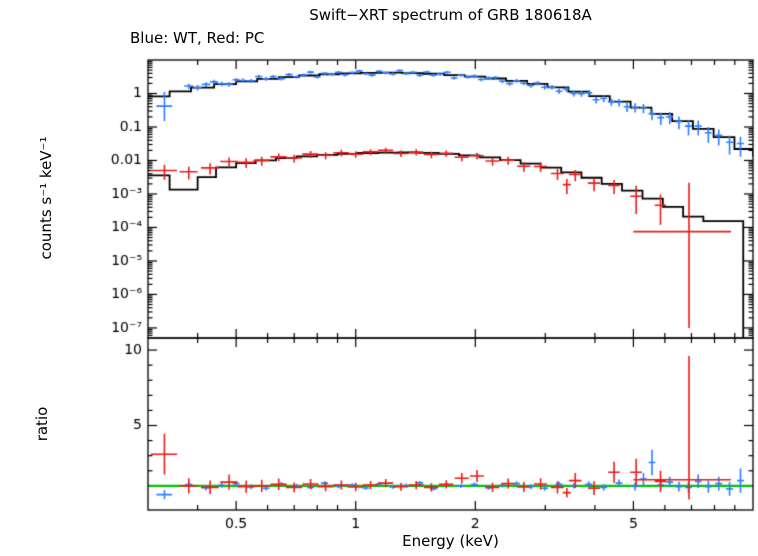  I want to click on y-axis-label-counts: counts s⁻¹ keV⁻¹, so click(46, 198).